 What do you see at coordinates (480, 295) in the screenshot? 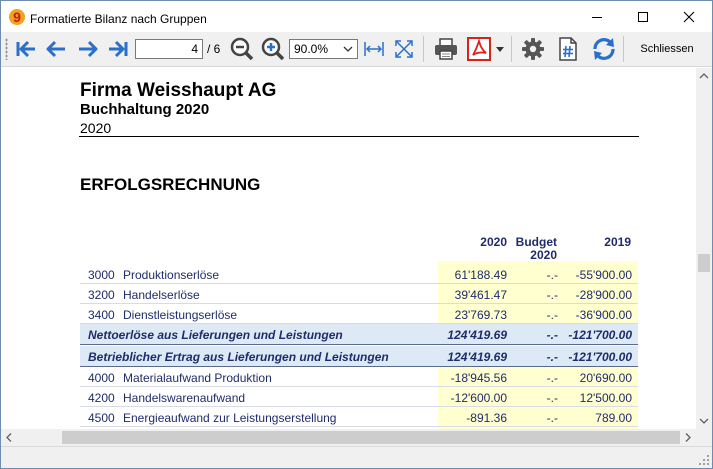
I see `value-2020: 39'461.47` at bounding box center [480, 295].